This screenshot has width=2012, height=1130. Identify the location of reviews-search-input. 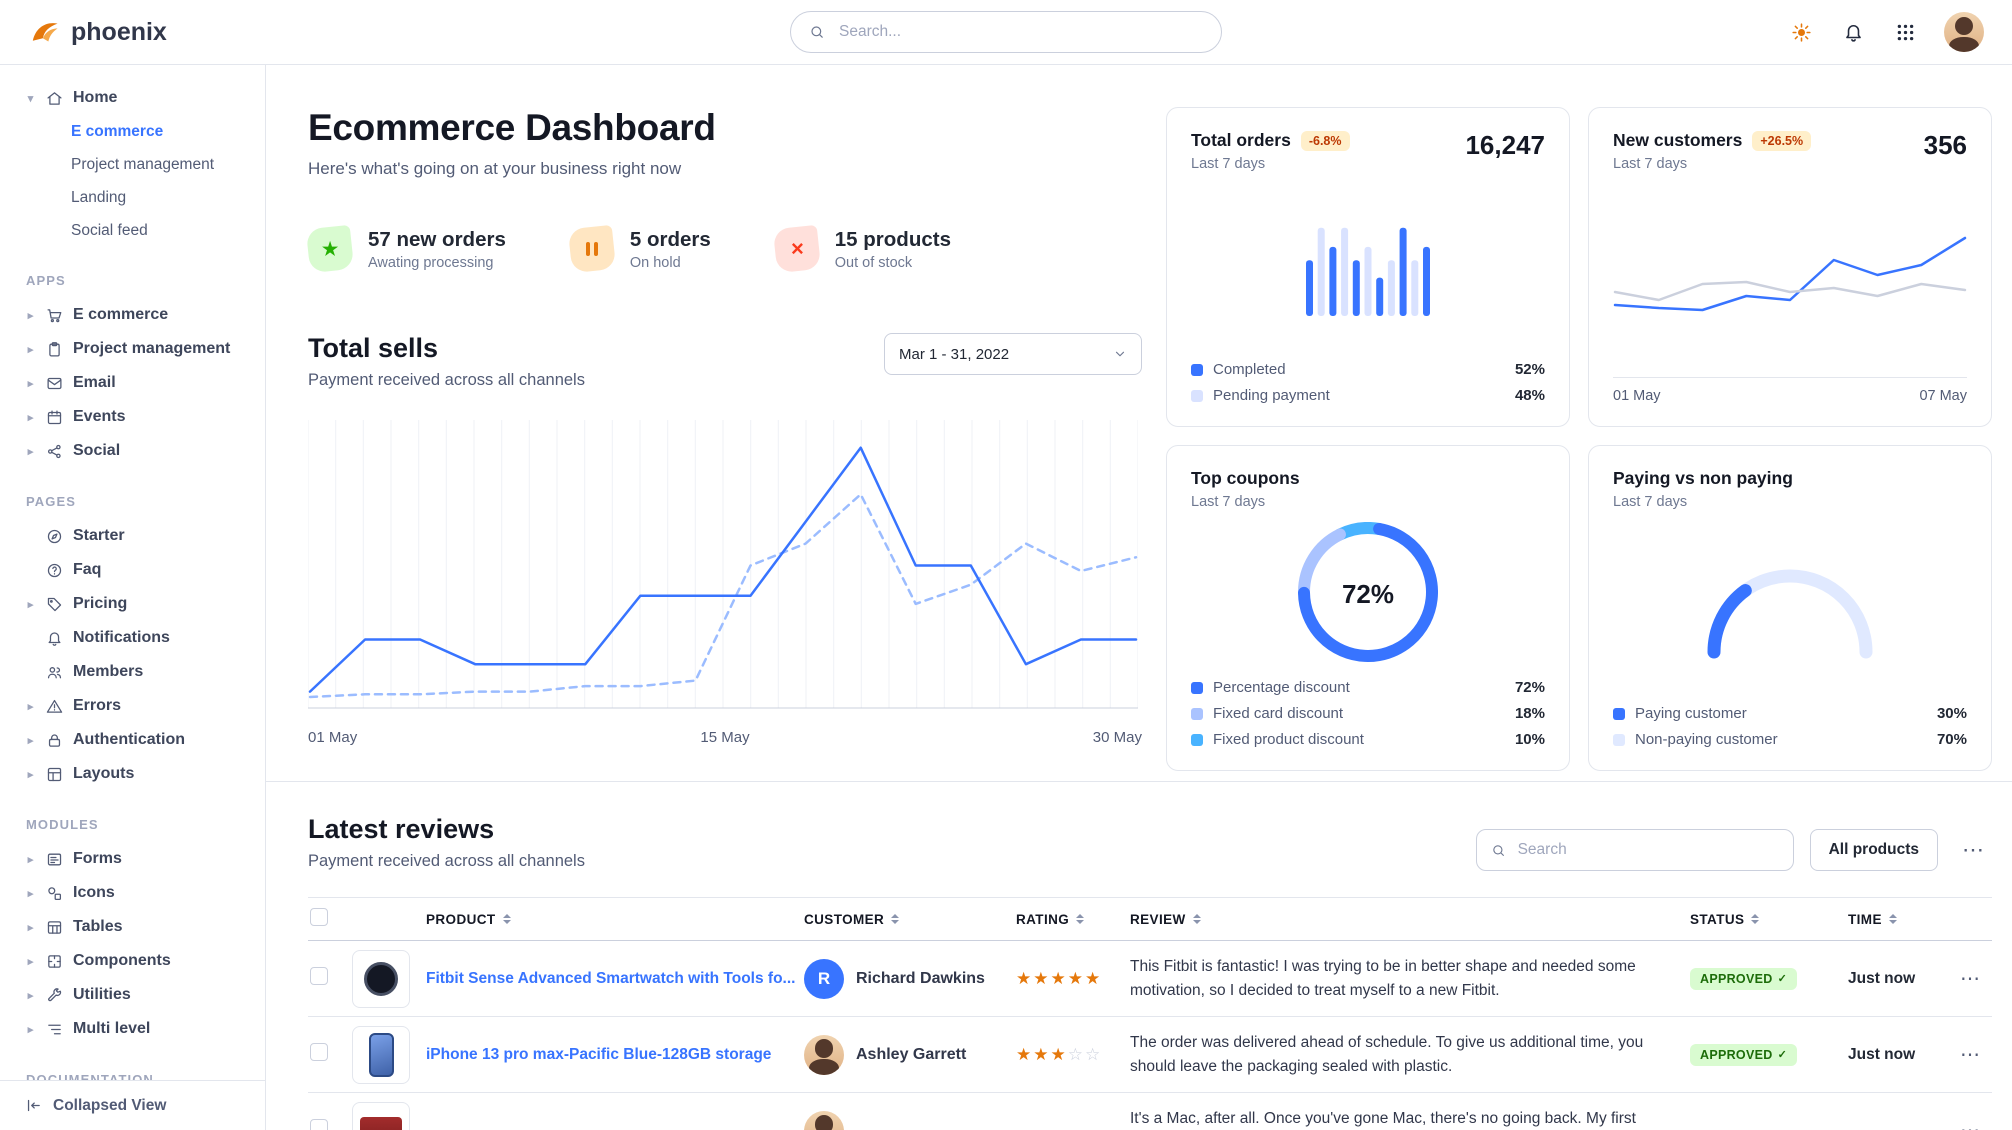
(1647, 850).